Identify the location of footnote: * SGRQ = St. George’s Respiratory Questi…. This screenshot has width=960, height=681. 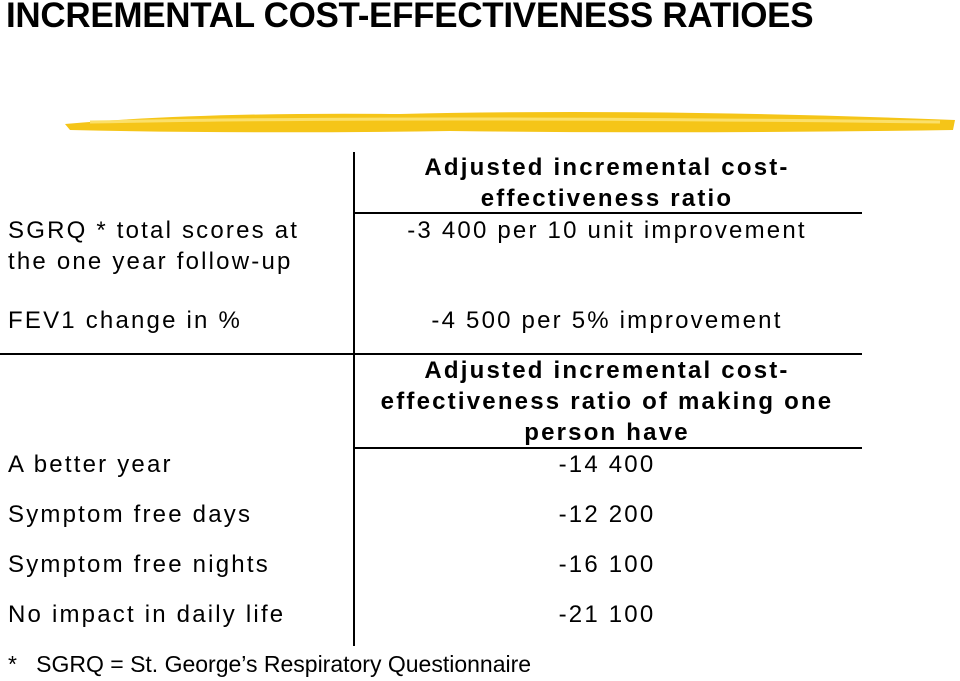
(270, 664).